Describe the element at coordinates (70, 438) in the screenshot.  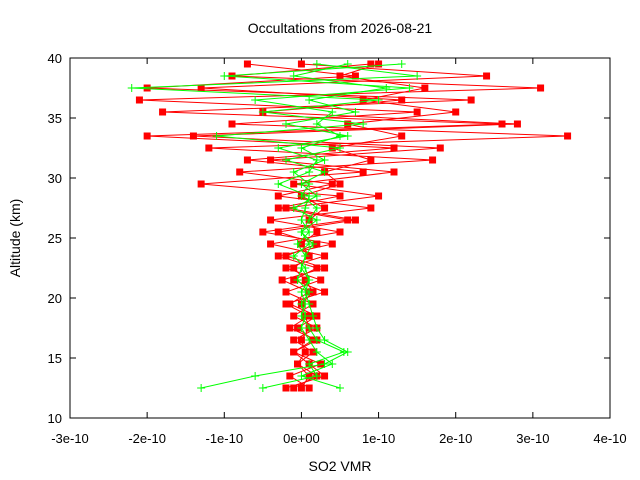
I see `x-tick-label: -3e-10` at that location.